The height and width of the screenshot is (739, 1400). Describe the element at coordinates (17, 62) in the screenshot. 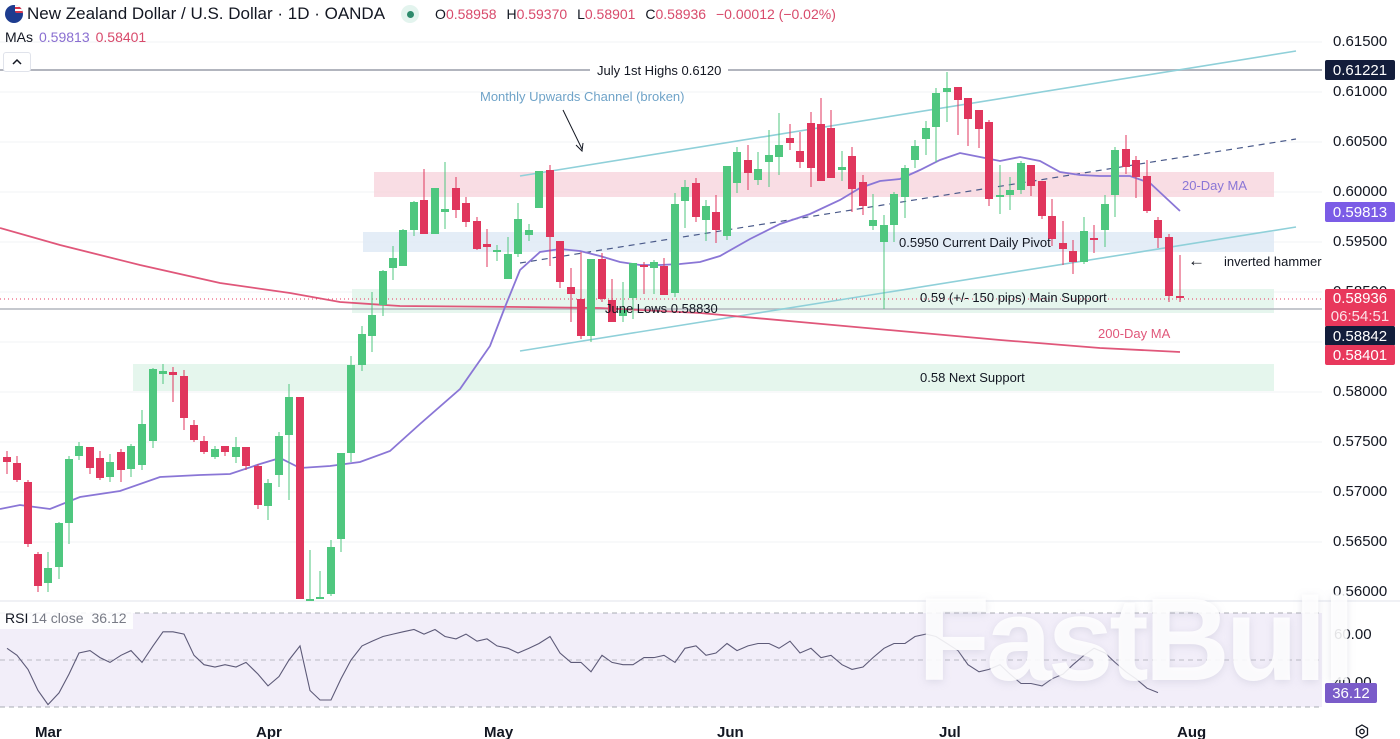

I see `collapse-legend-button` at that location.